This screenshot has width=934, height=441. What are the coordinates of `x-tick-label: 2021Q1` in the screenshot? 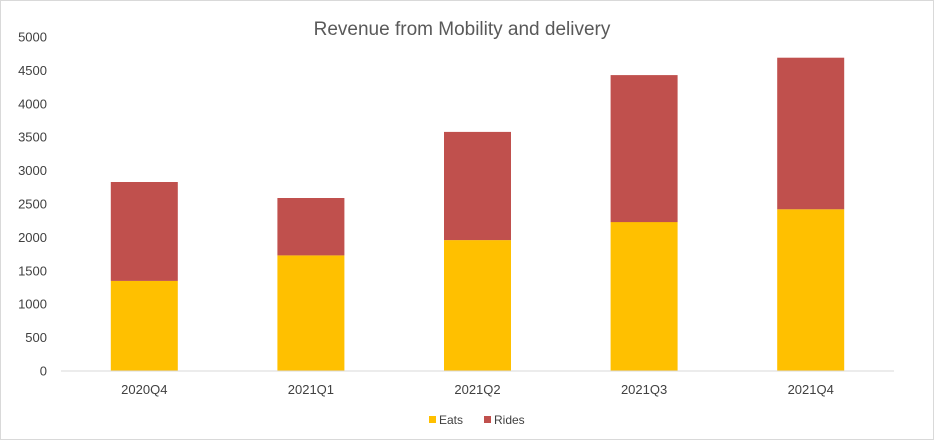 It's located at (311, 389).